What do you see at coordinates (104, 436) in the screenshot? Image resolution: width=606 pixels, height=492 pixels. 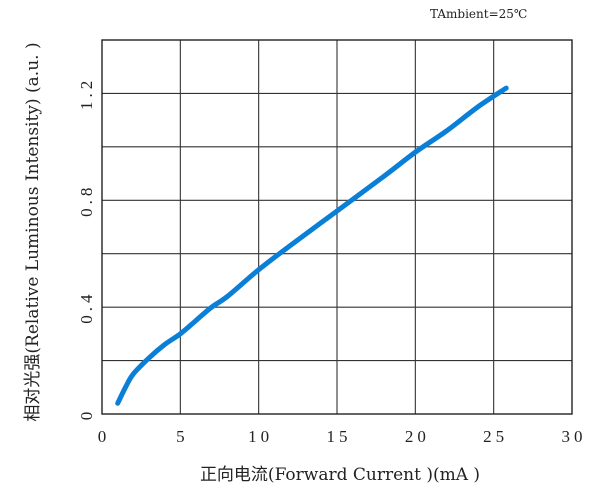 I see `x-tick-label: 0` at bounding box center [104, 436].